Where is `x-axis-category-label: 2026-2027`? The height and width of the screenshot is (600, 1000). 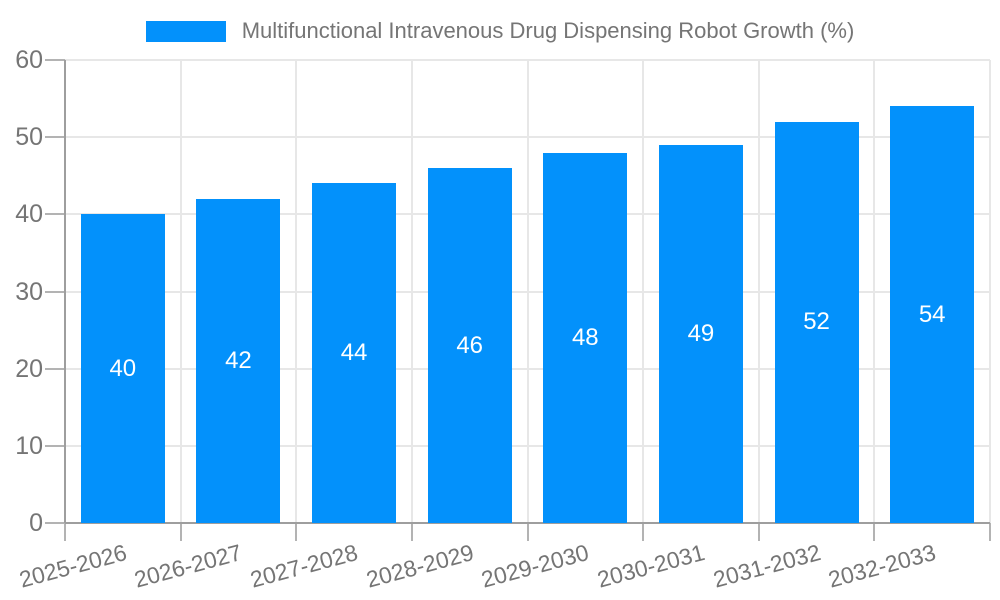
x-axis-category-label: 2026-2027 is located at coordinates (188, 566).